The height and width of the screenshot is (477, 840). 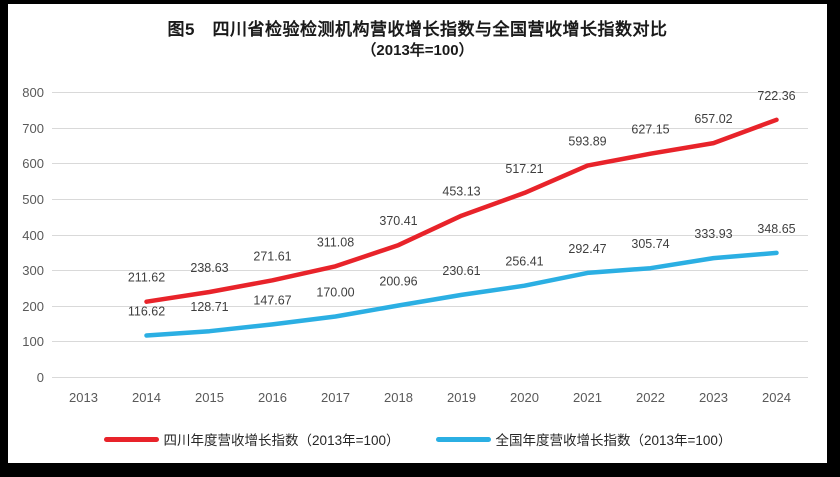 I want to click on data-label: 517.21, so click(x=524, y=169).